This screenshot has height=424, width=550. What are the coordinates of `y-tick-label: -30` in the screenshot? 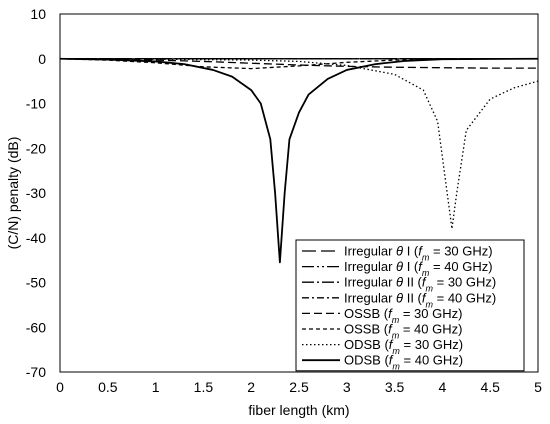 It's located at (36, 193).